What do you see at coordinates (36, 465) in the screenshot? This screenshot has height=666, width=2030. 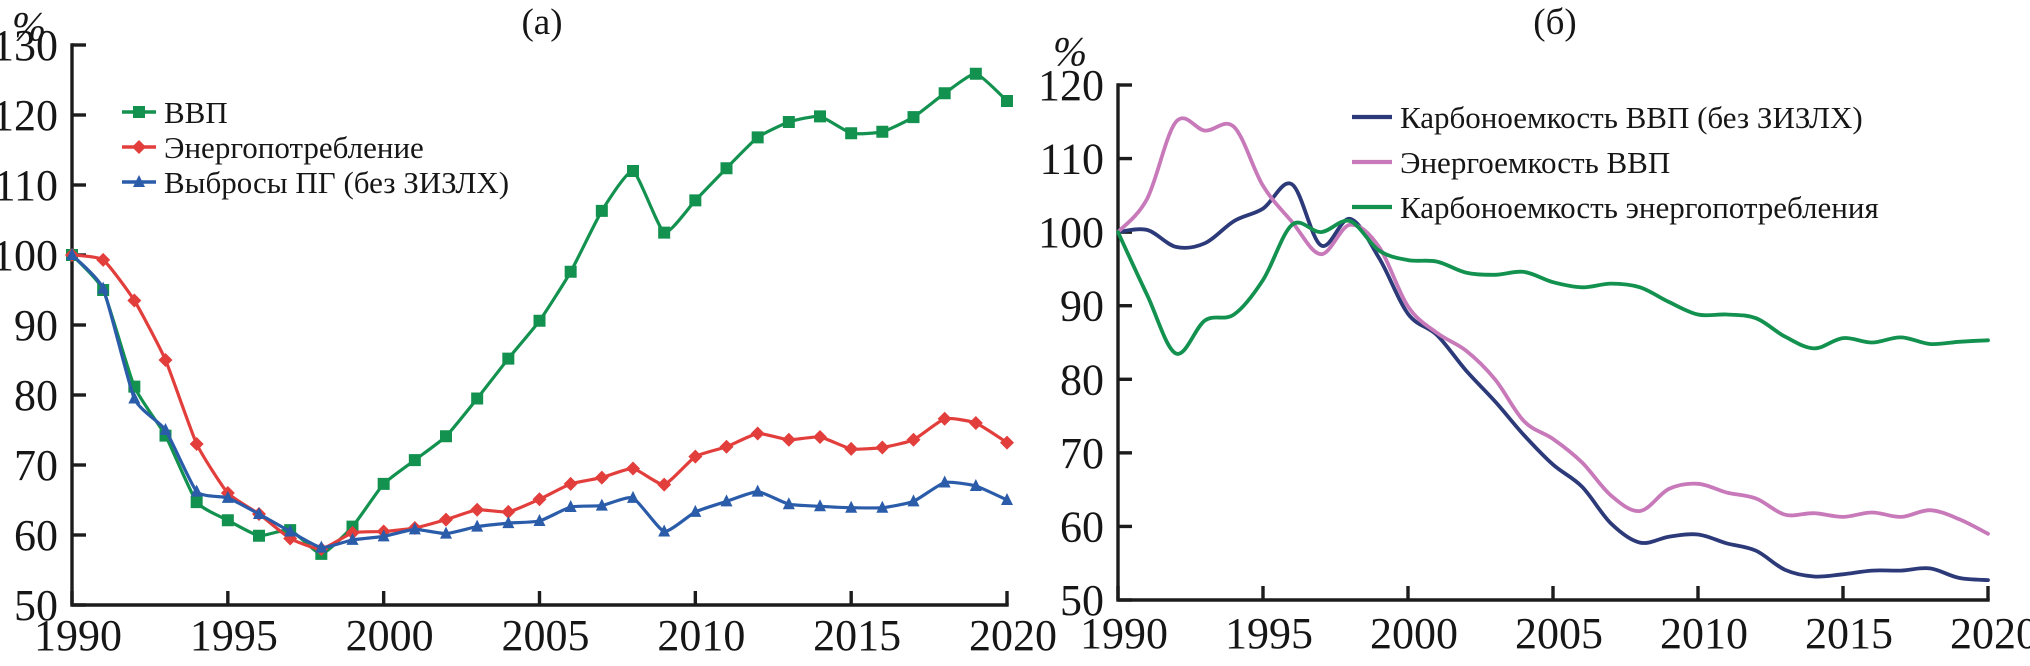 I see `panel-a-y-tick-label: 70` at bounding box center [36, 465].